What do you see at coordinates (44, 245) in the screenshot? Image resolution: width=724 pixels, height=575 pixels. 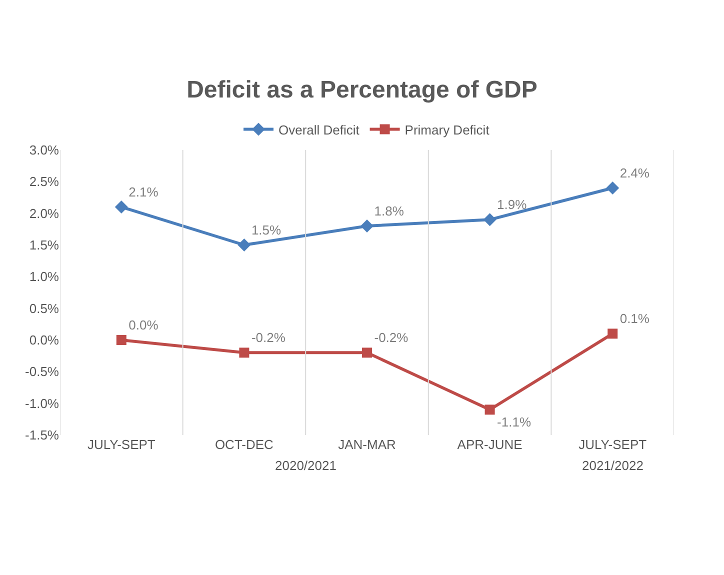 I see `y-tick-label: 1.5%` at bounding box center [44, 245].